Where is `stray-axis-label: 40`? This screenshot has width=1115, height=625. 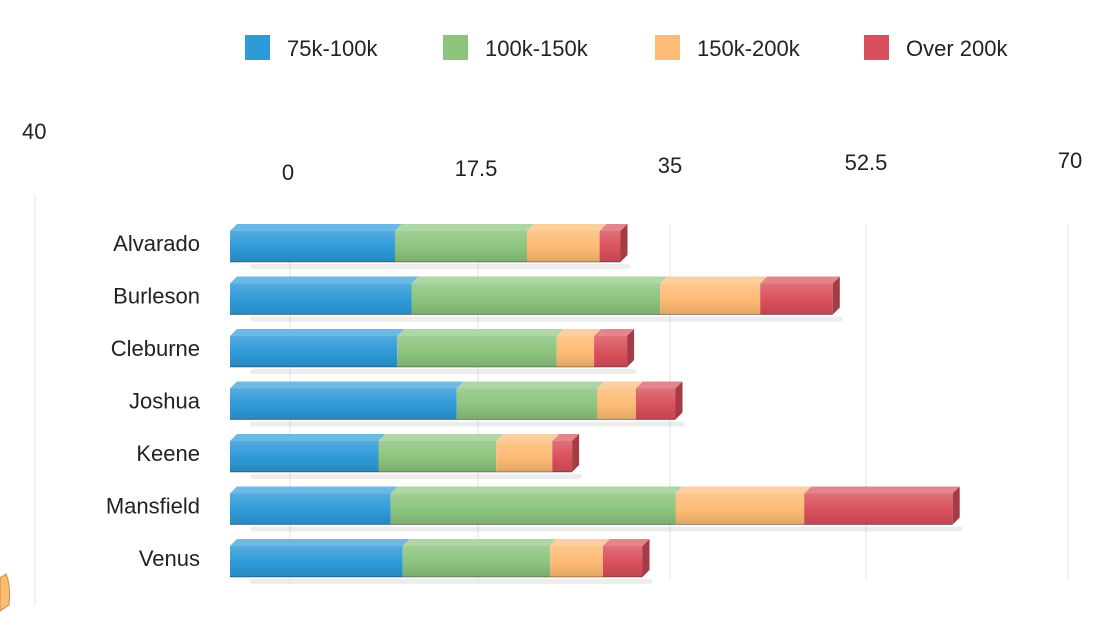
stray-axis-label: 40 is located at coordinates (34, 131).